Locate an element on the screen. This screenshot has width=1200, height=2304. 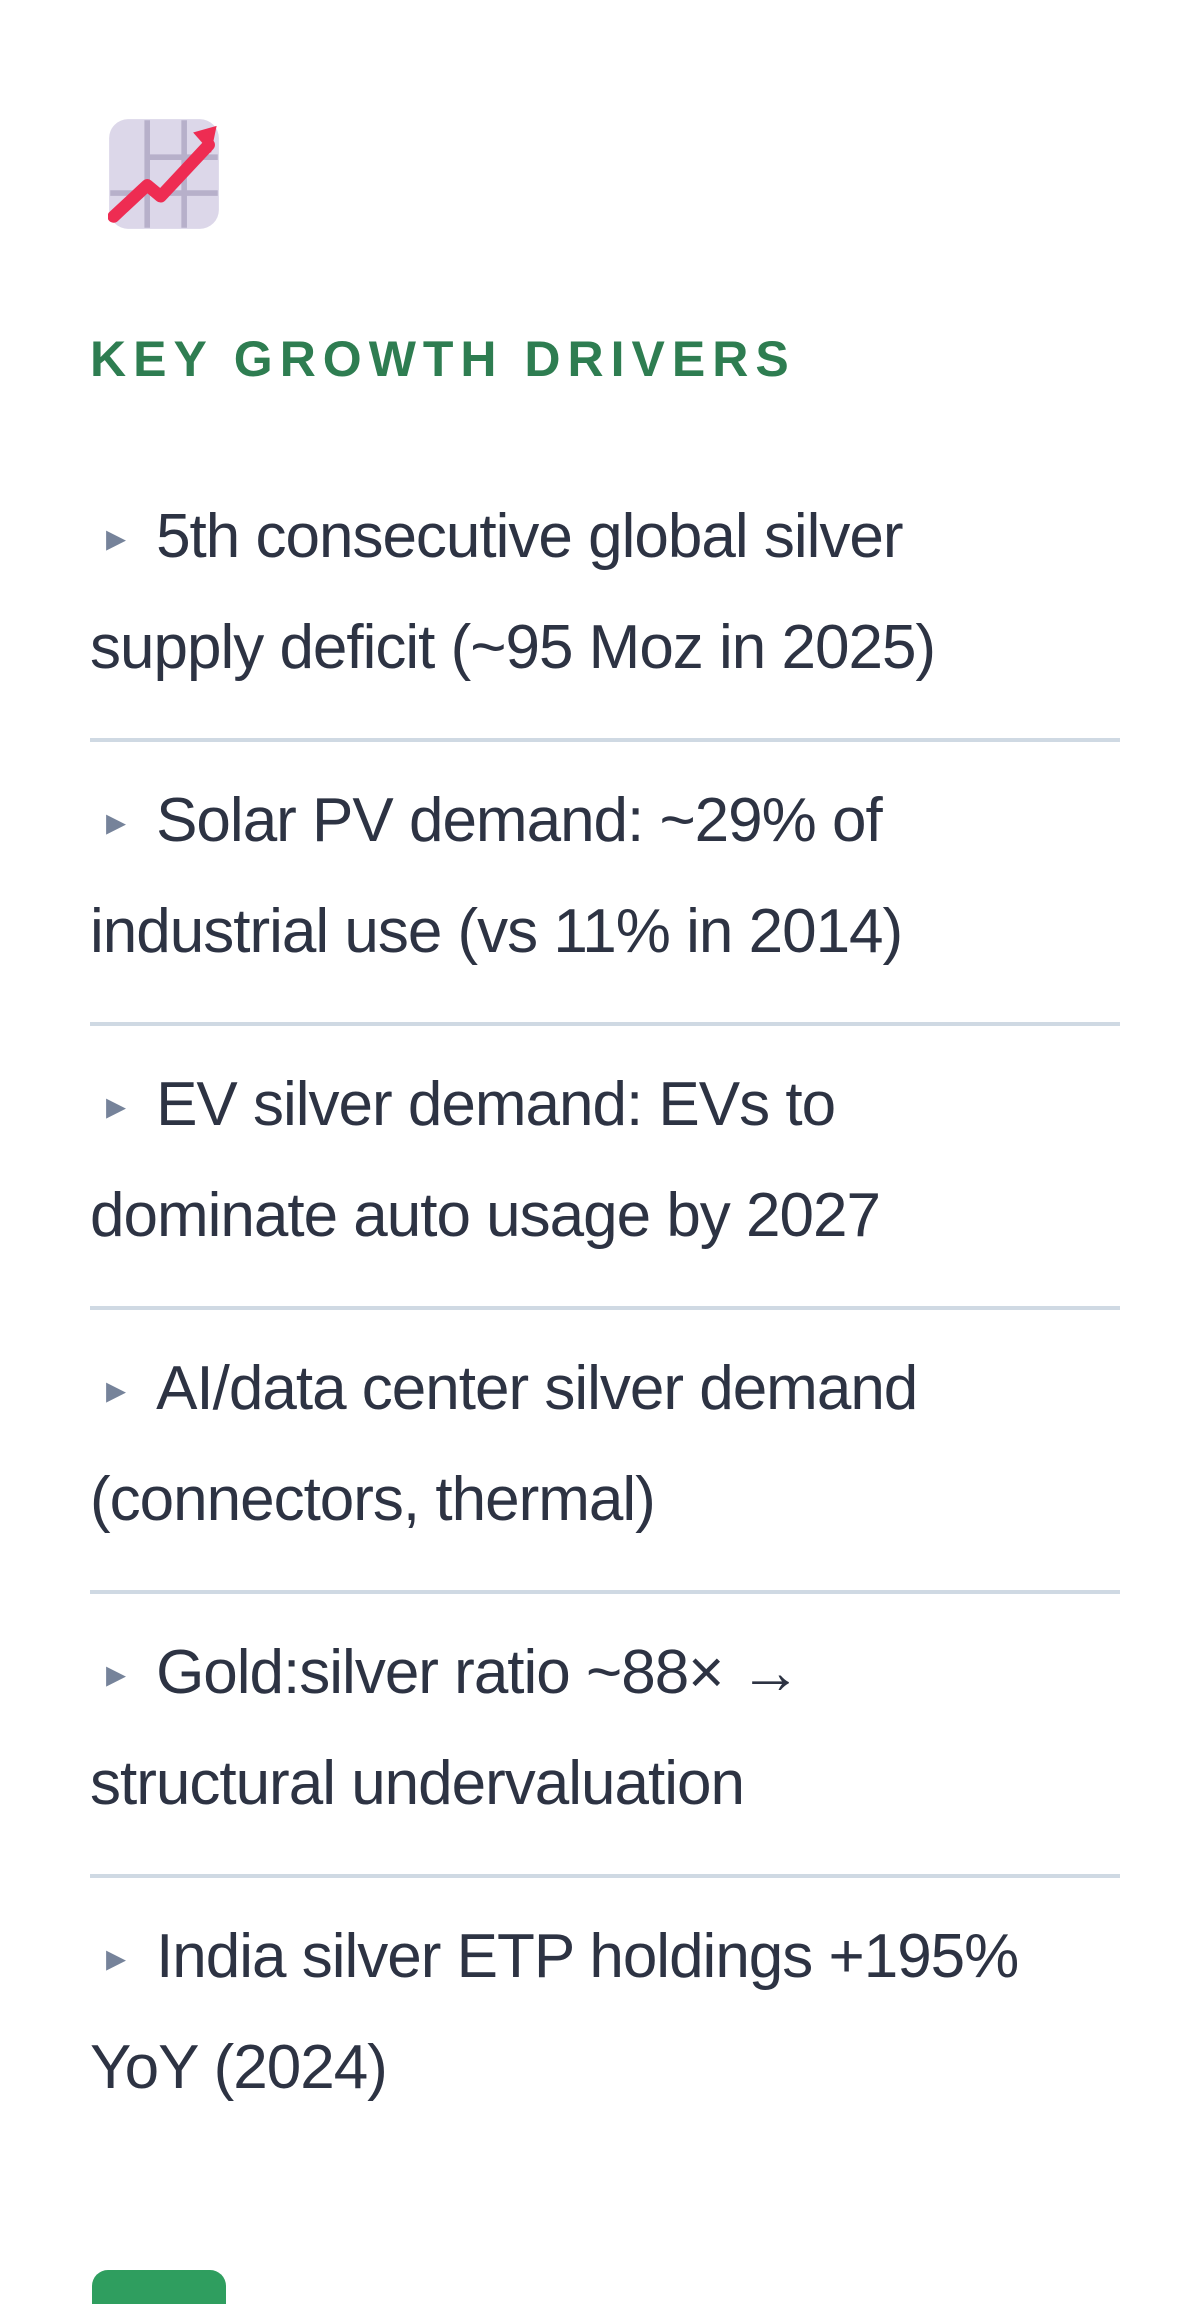
item-text-line2: (connectors, thermal) is located at coordinates (373, 1499).